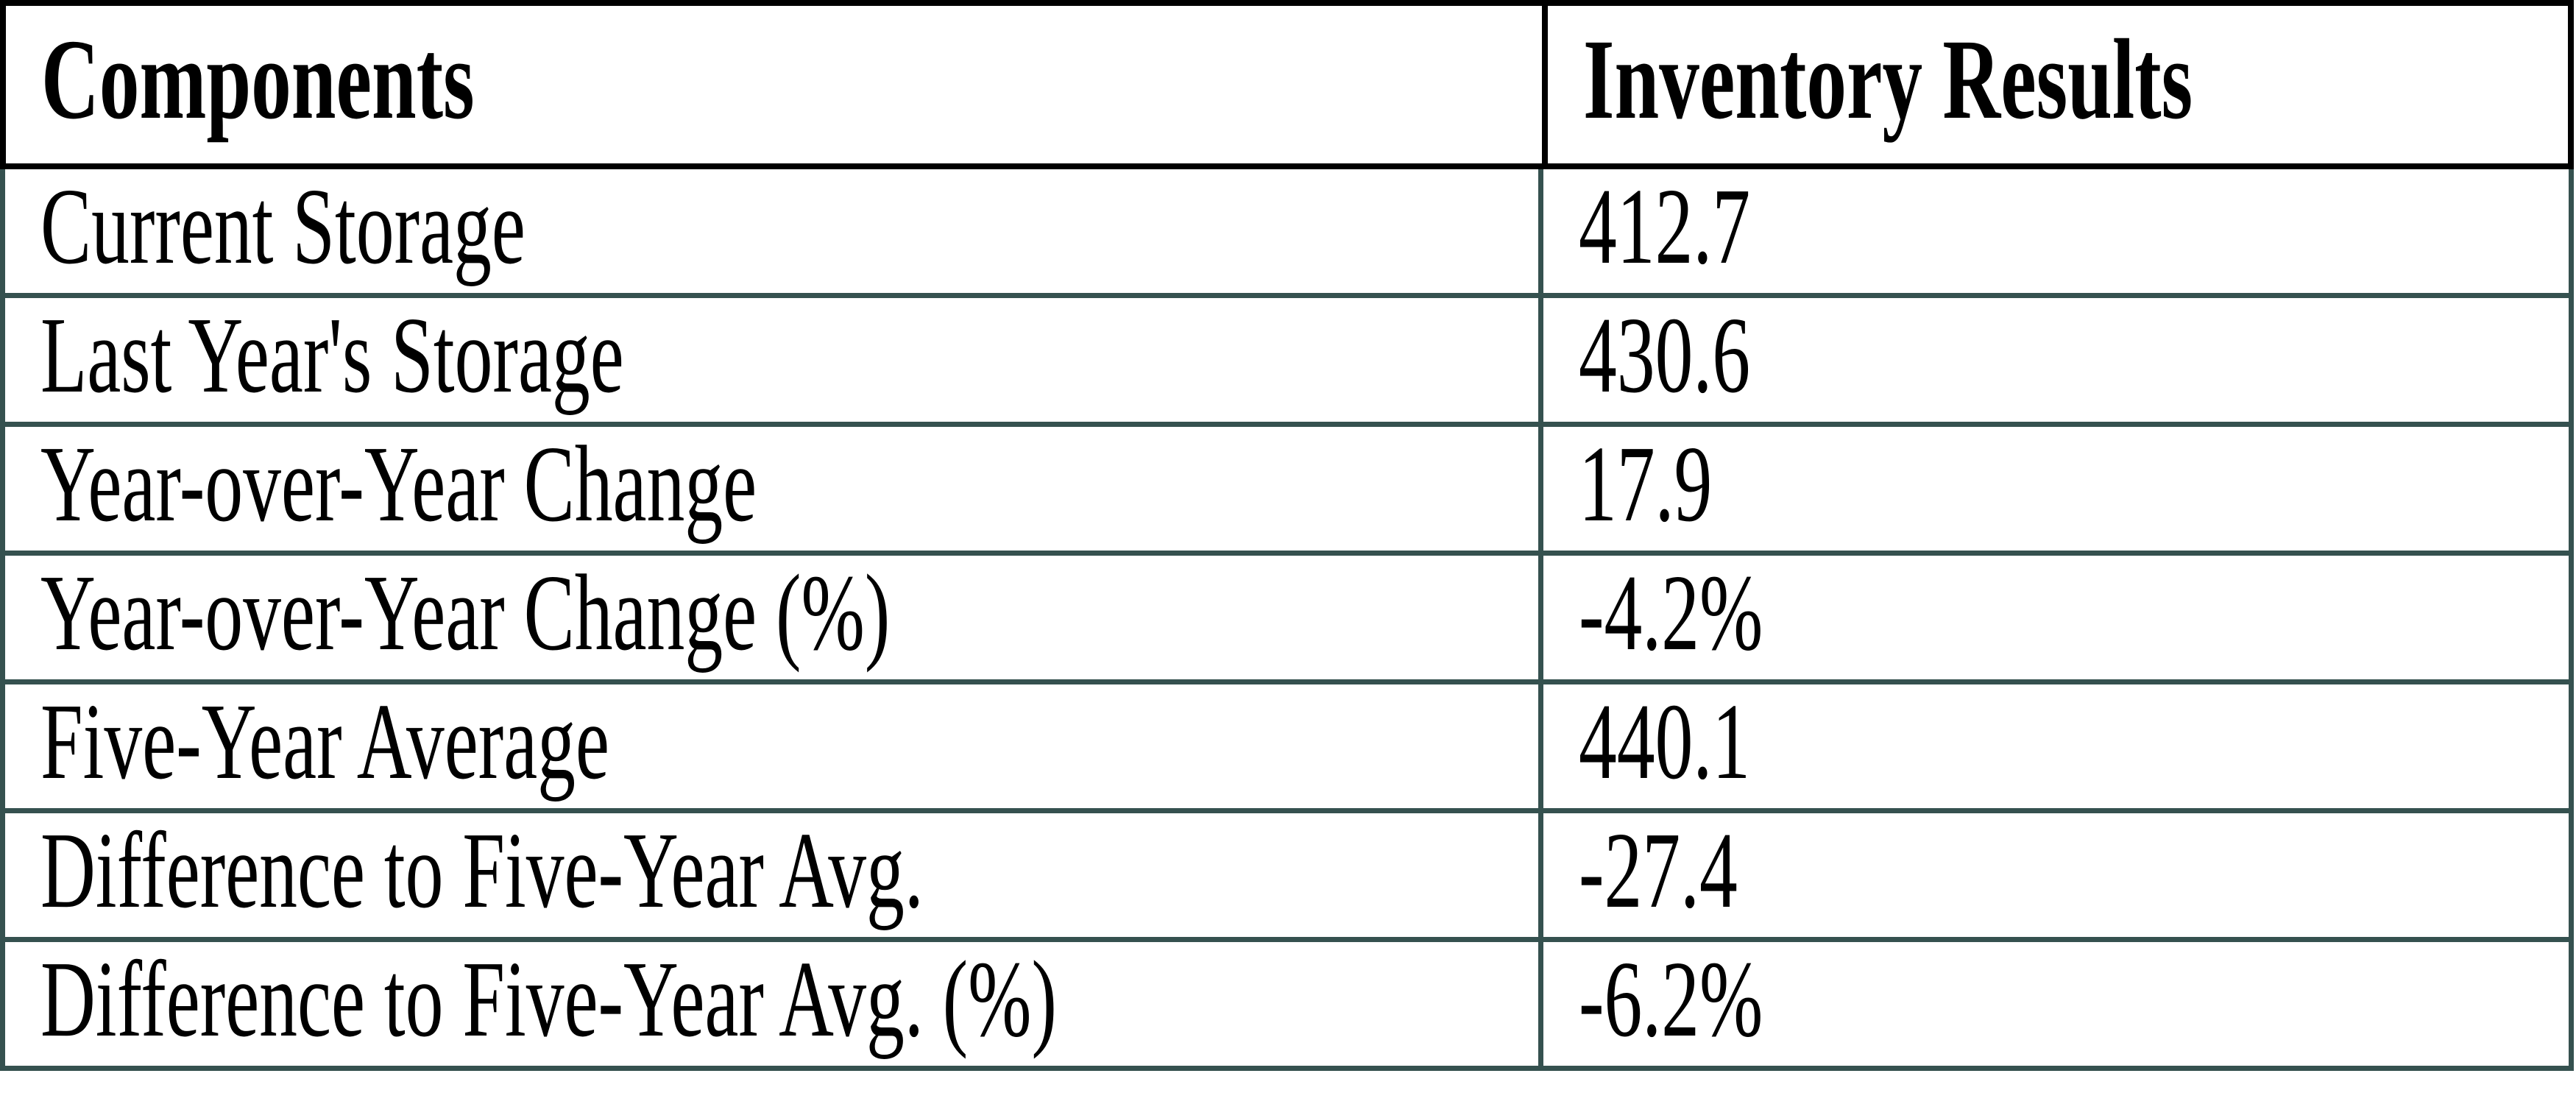  Describe the element at coordinates (332, 357) in the screenshot. I see `component-label: Last Year's Storage` at that location.